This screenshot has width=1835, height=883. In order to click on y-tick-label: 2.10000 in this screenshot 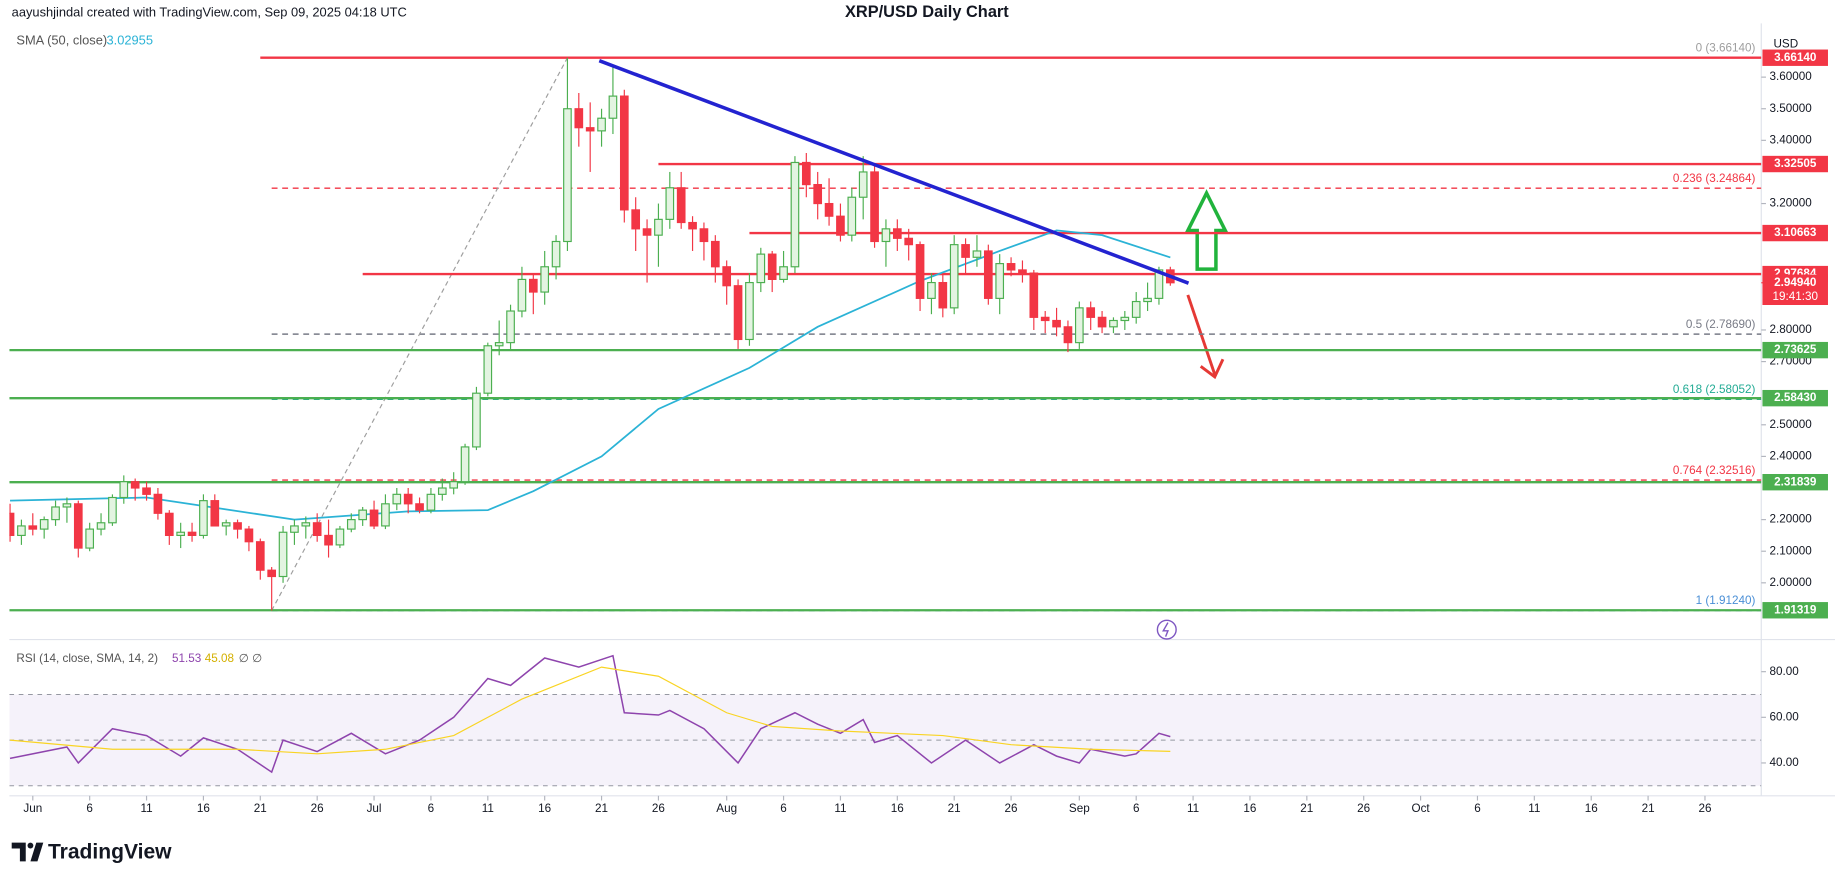, I will do `click(1790, 550)`.